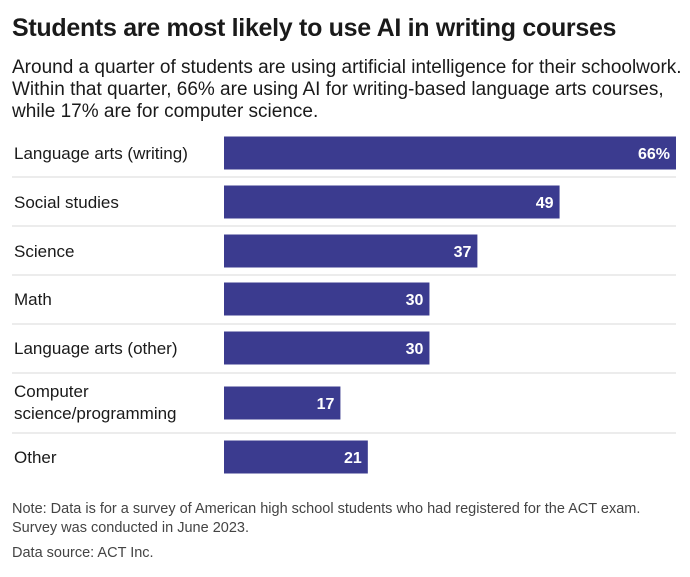 The width and height of the screenshot is (690, 577). What do you see at coordinates (545, 203) in the screenshot?
I see `value-label: 49` at bounding box center [545, 203].